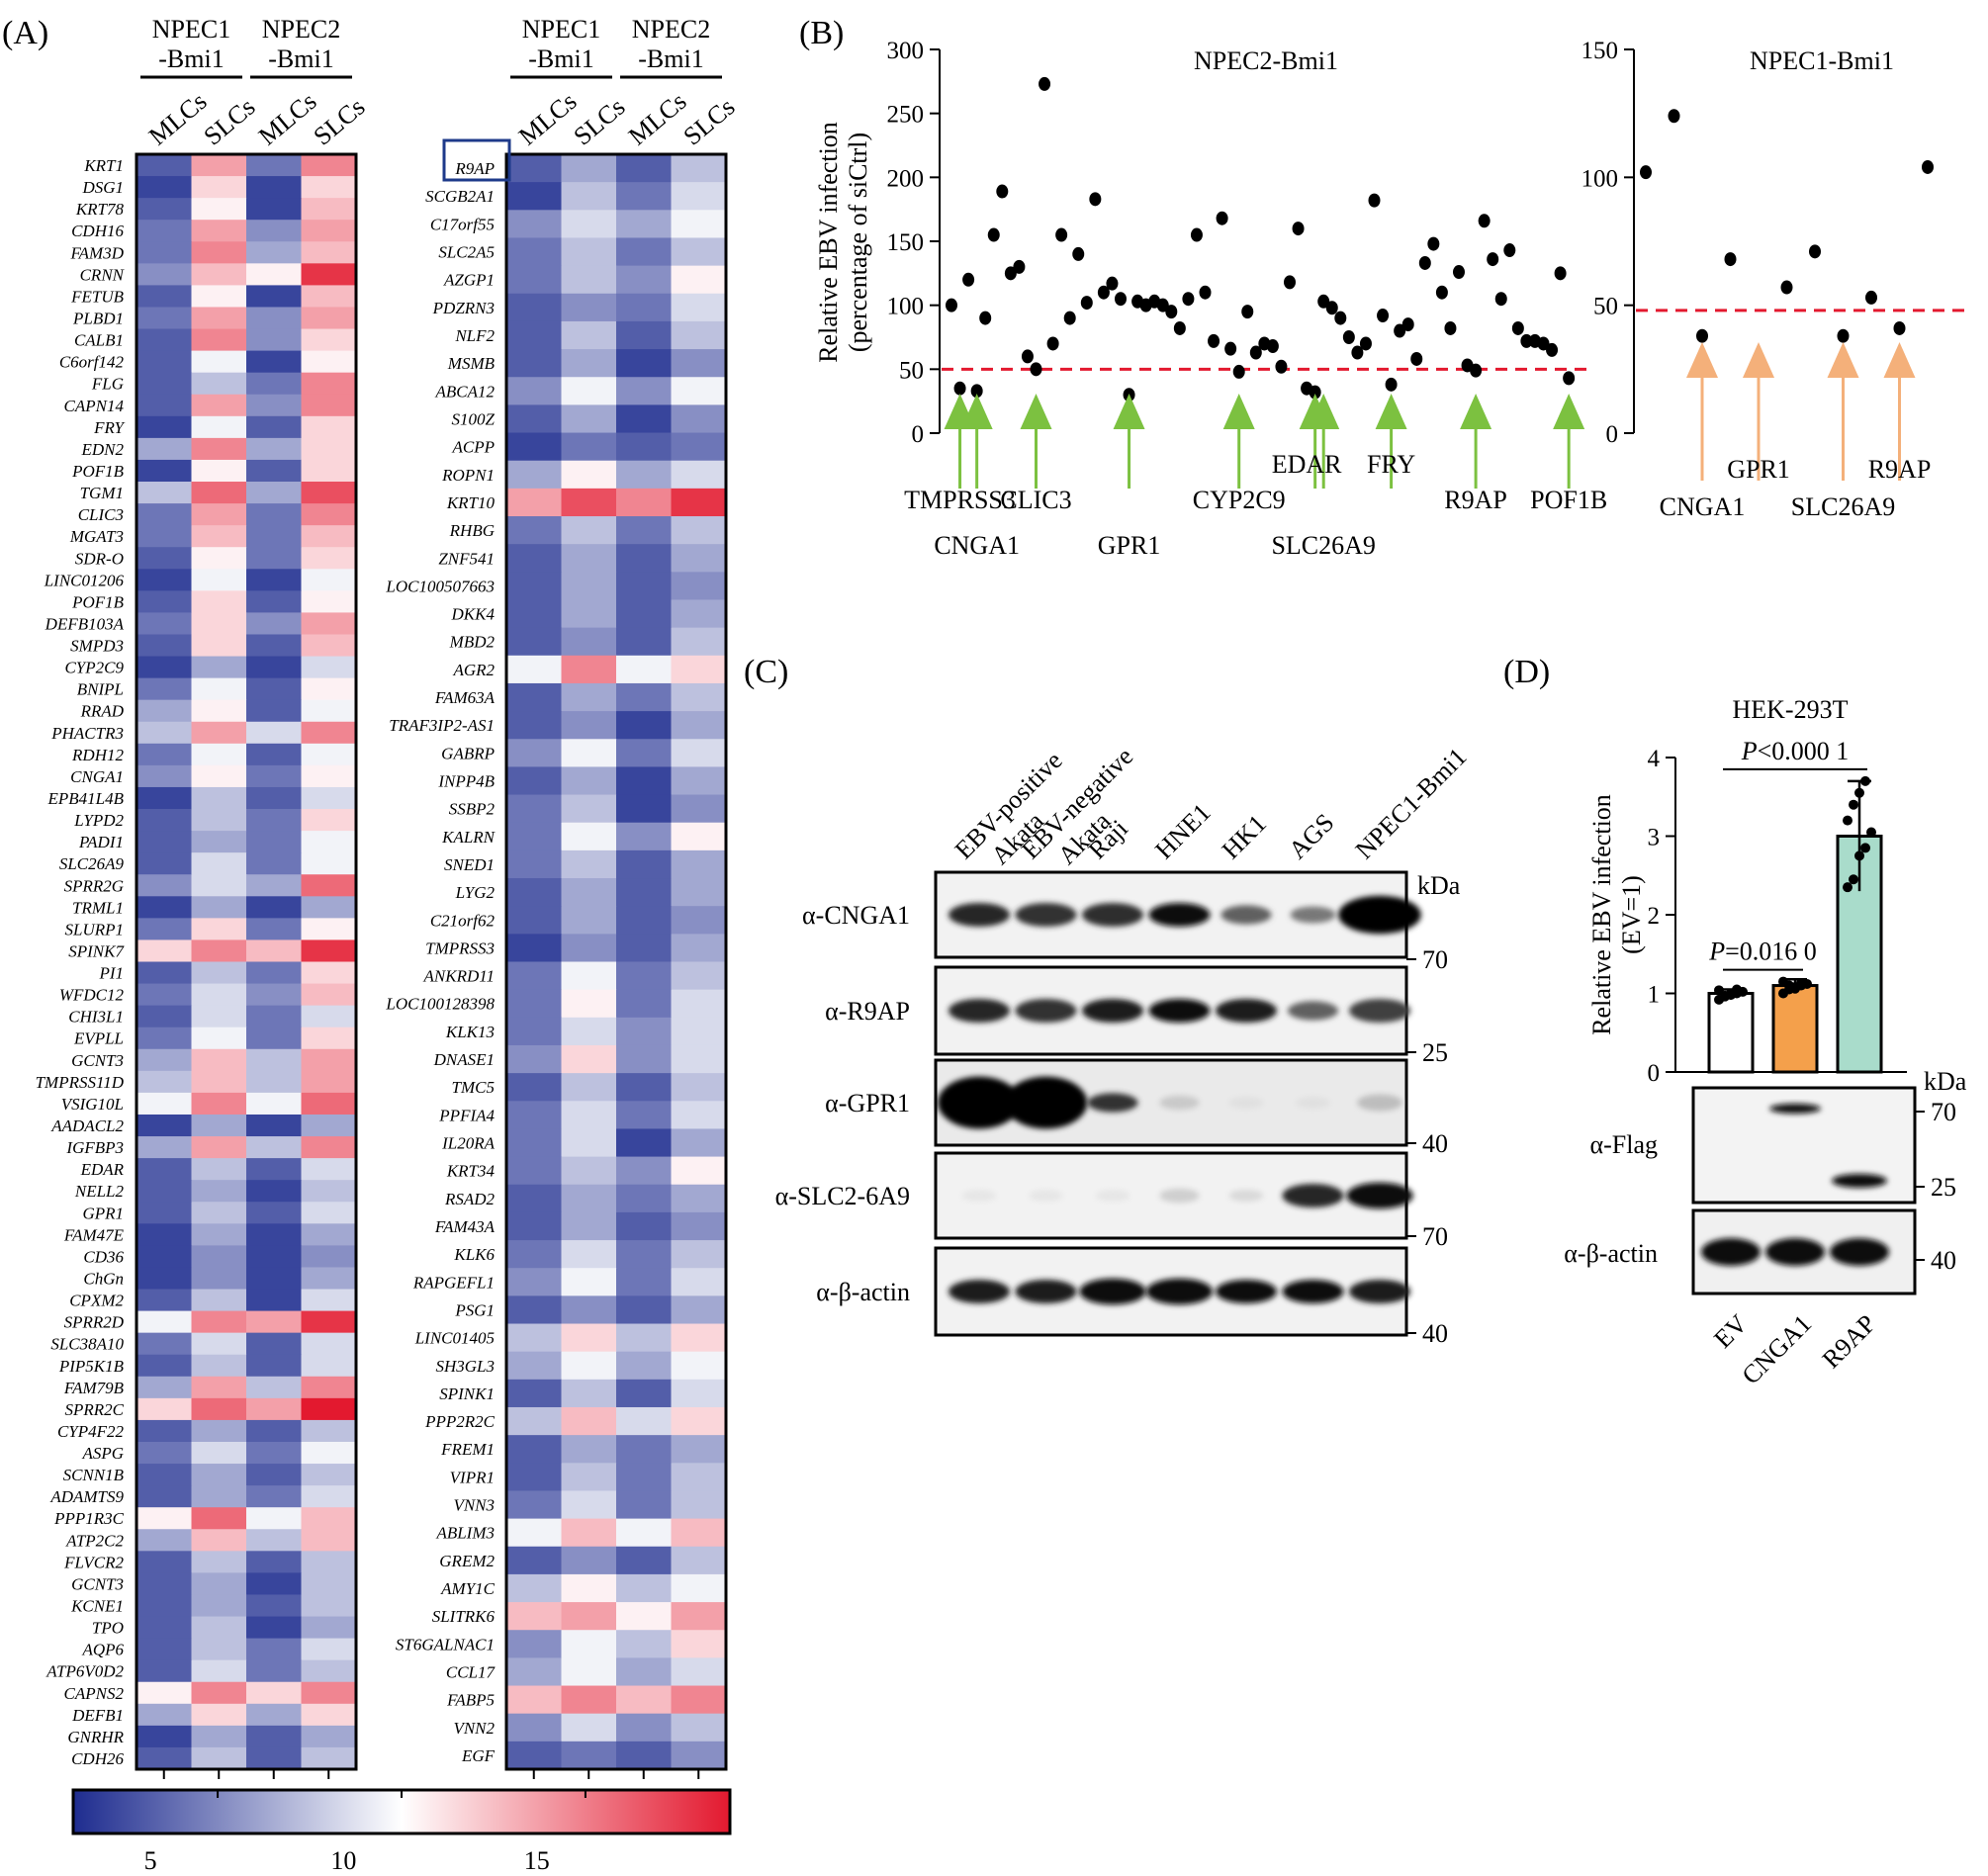  I want to click on left-gene-label: GCNT3, so click(97, 1060).